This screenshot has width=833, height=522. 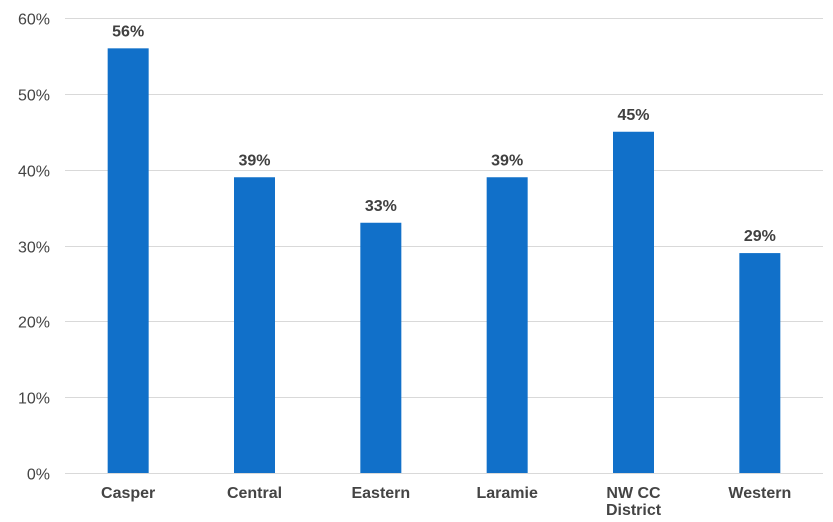 What do you see at coordinates (38, 475) in the screenshot?
I see `y-tick-label: 0%` at bounding box center [38, 475].